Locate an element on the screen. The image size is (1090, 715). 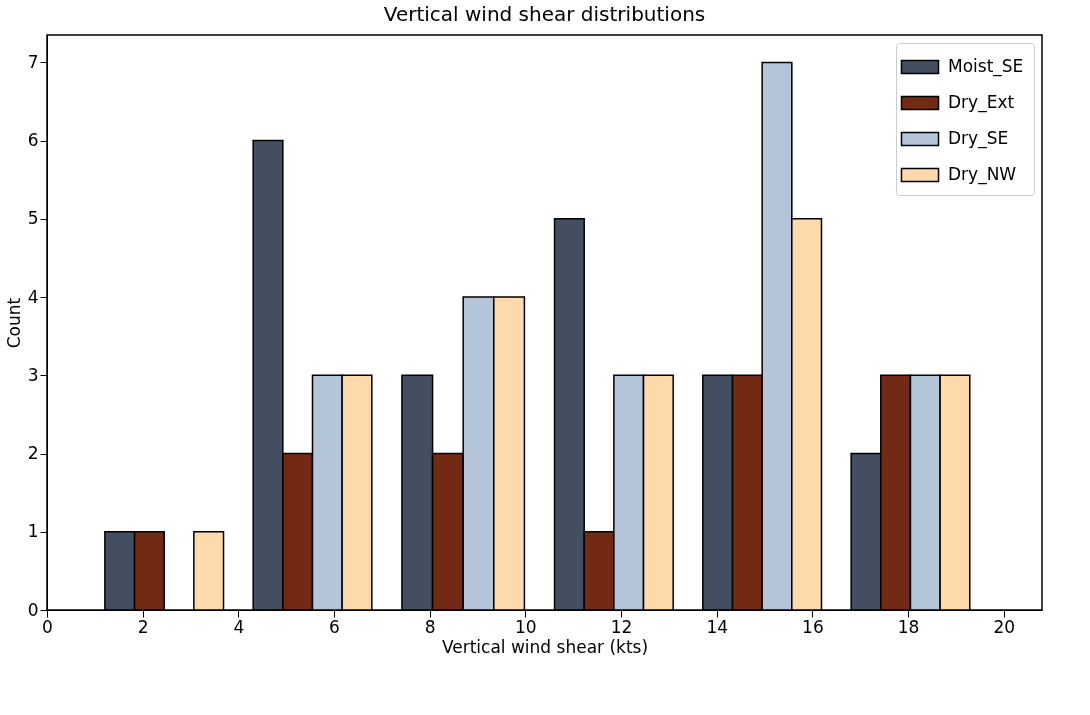
x-tick-label: 2 is located at coordinates (143, 626).